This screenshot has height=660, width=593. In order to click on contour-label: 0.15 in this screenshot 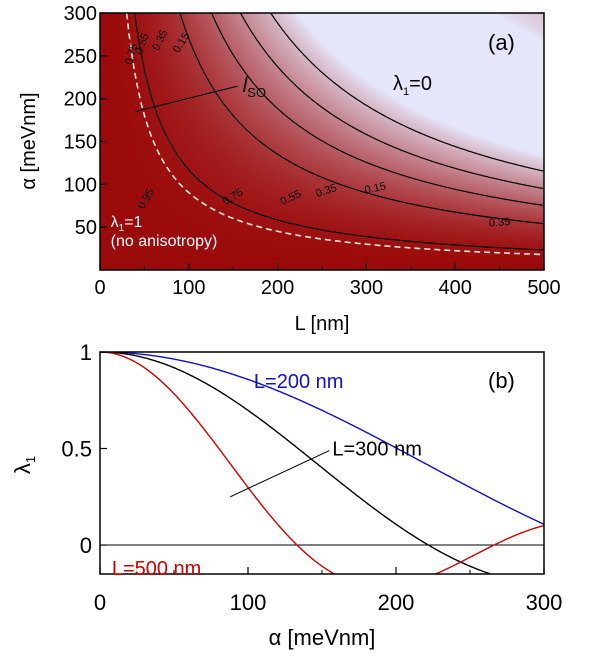, I will do `click(375, 188)`.